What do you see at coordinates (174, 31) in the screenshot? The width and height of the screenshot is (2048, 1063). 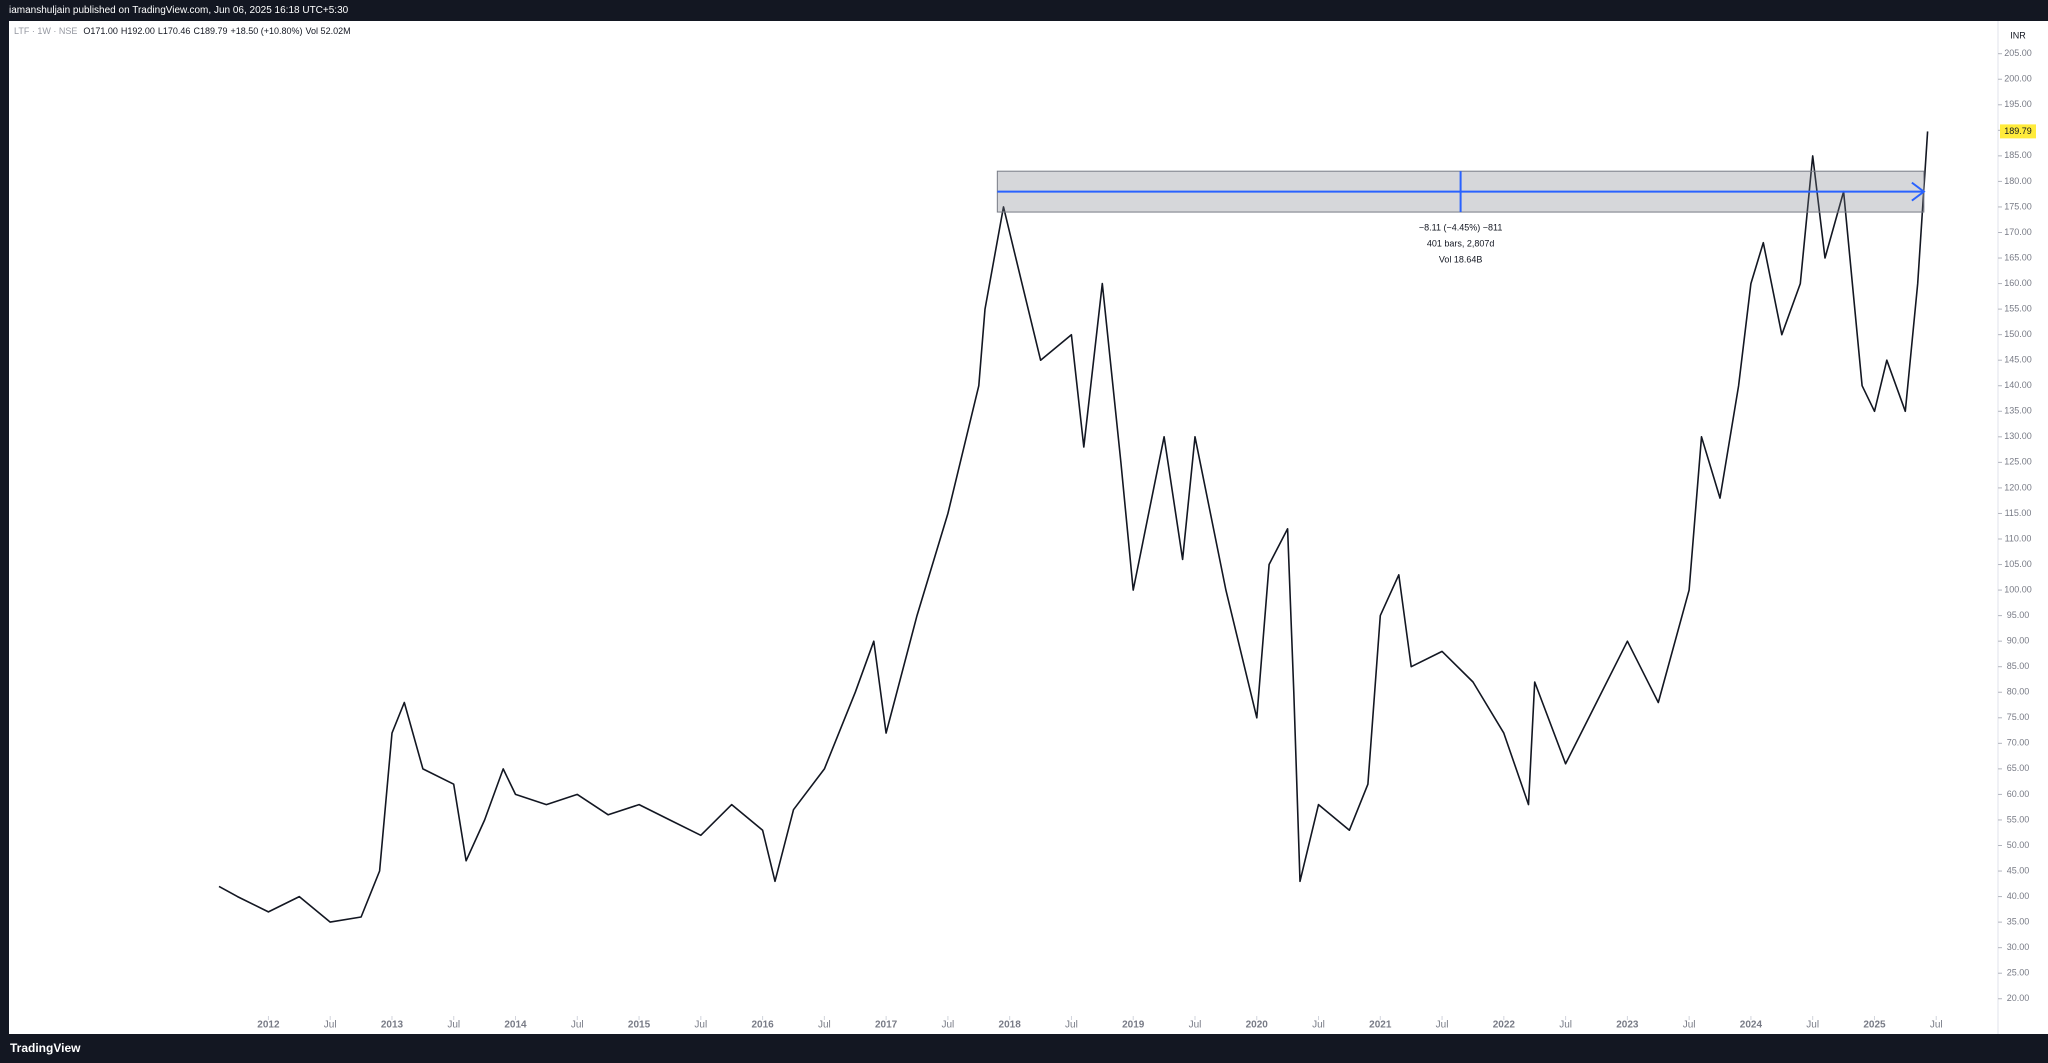 I see `ohlc-low: L170.46` at bounding box center [174, 31].